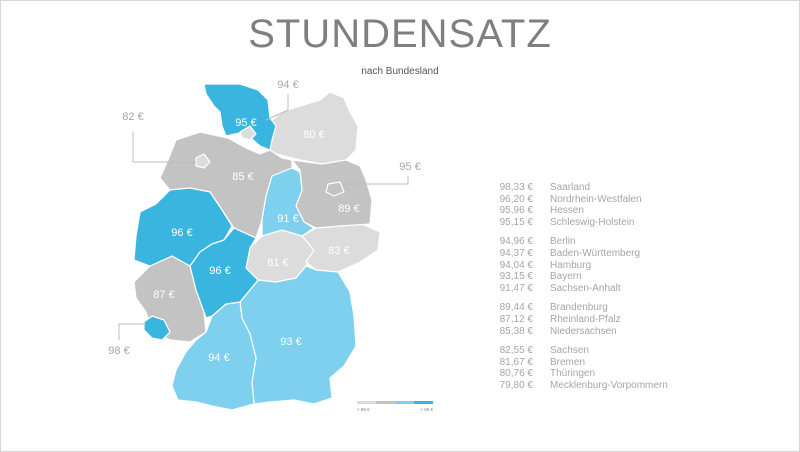 Image resolution: width=800 pixels, height=452 pixels. I want to click on ranking-row: 94,37 € Baden-Württemberg, so click(580, 254).